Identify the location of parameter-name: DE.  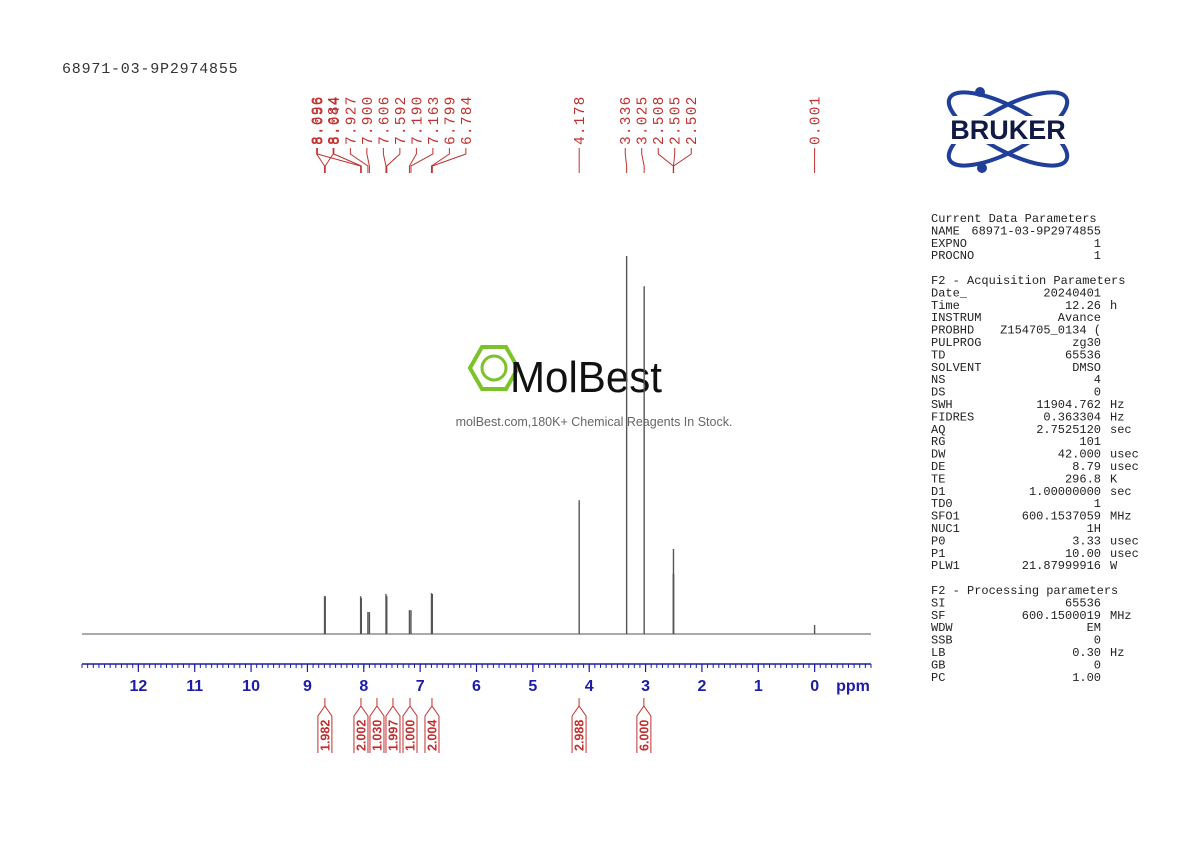
(938, 467).